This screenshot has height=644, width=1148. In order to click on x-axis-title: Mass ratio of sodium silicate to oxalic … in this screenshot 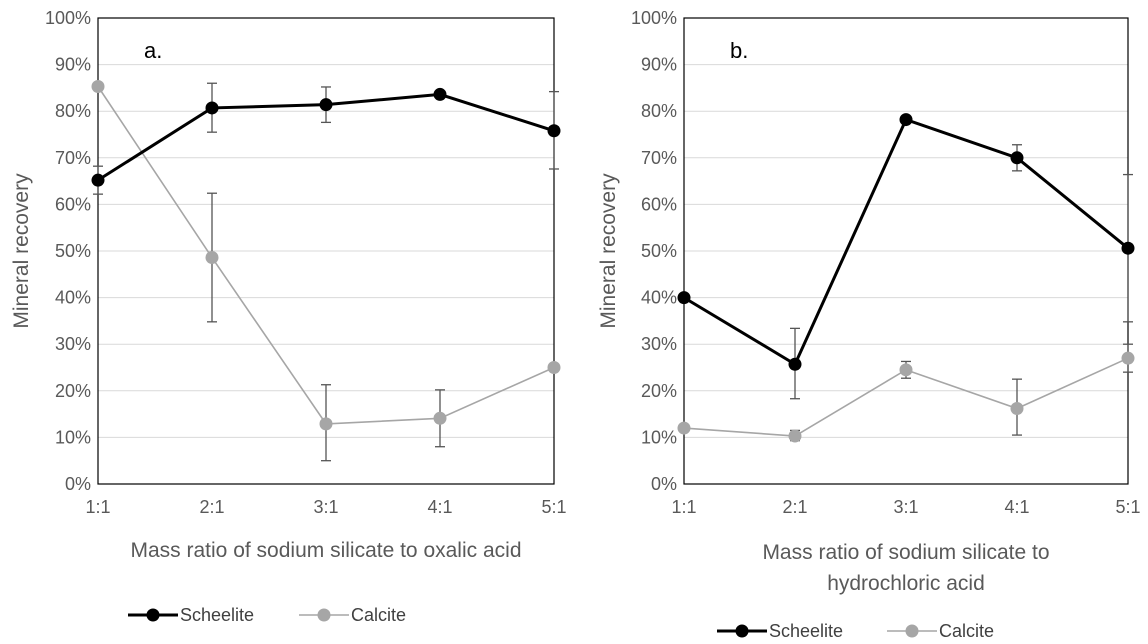, I will do `click(326, 550)`.